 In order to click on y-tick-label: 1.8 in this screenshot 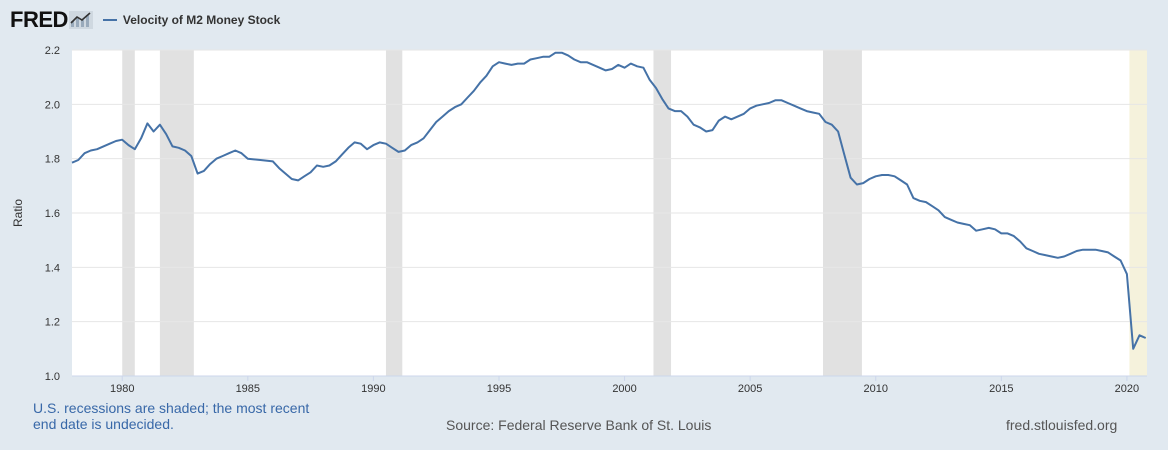, I will do `click(52, 160)`.